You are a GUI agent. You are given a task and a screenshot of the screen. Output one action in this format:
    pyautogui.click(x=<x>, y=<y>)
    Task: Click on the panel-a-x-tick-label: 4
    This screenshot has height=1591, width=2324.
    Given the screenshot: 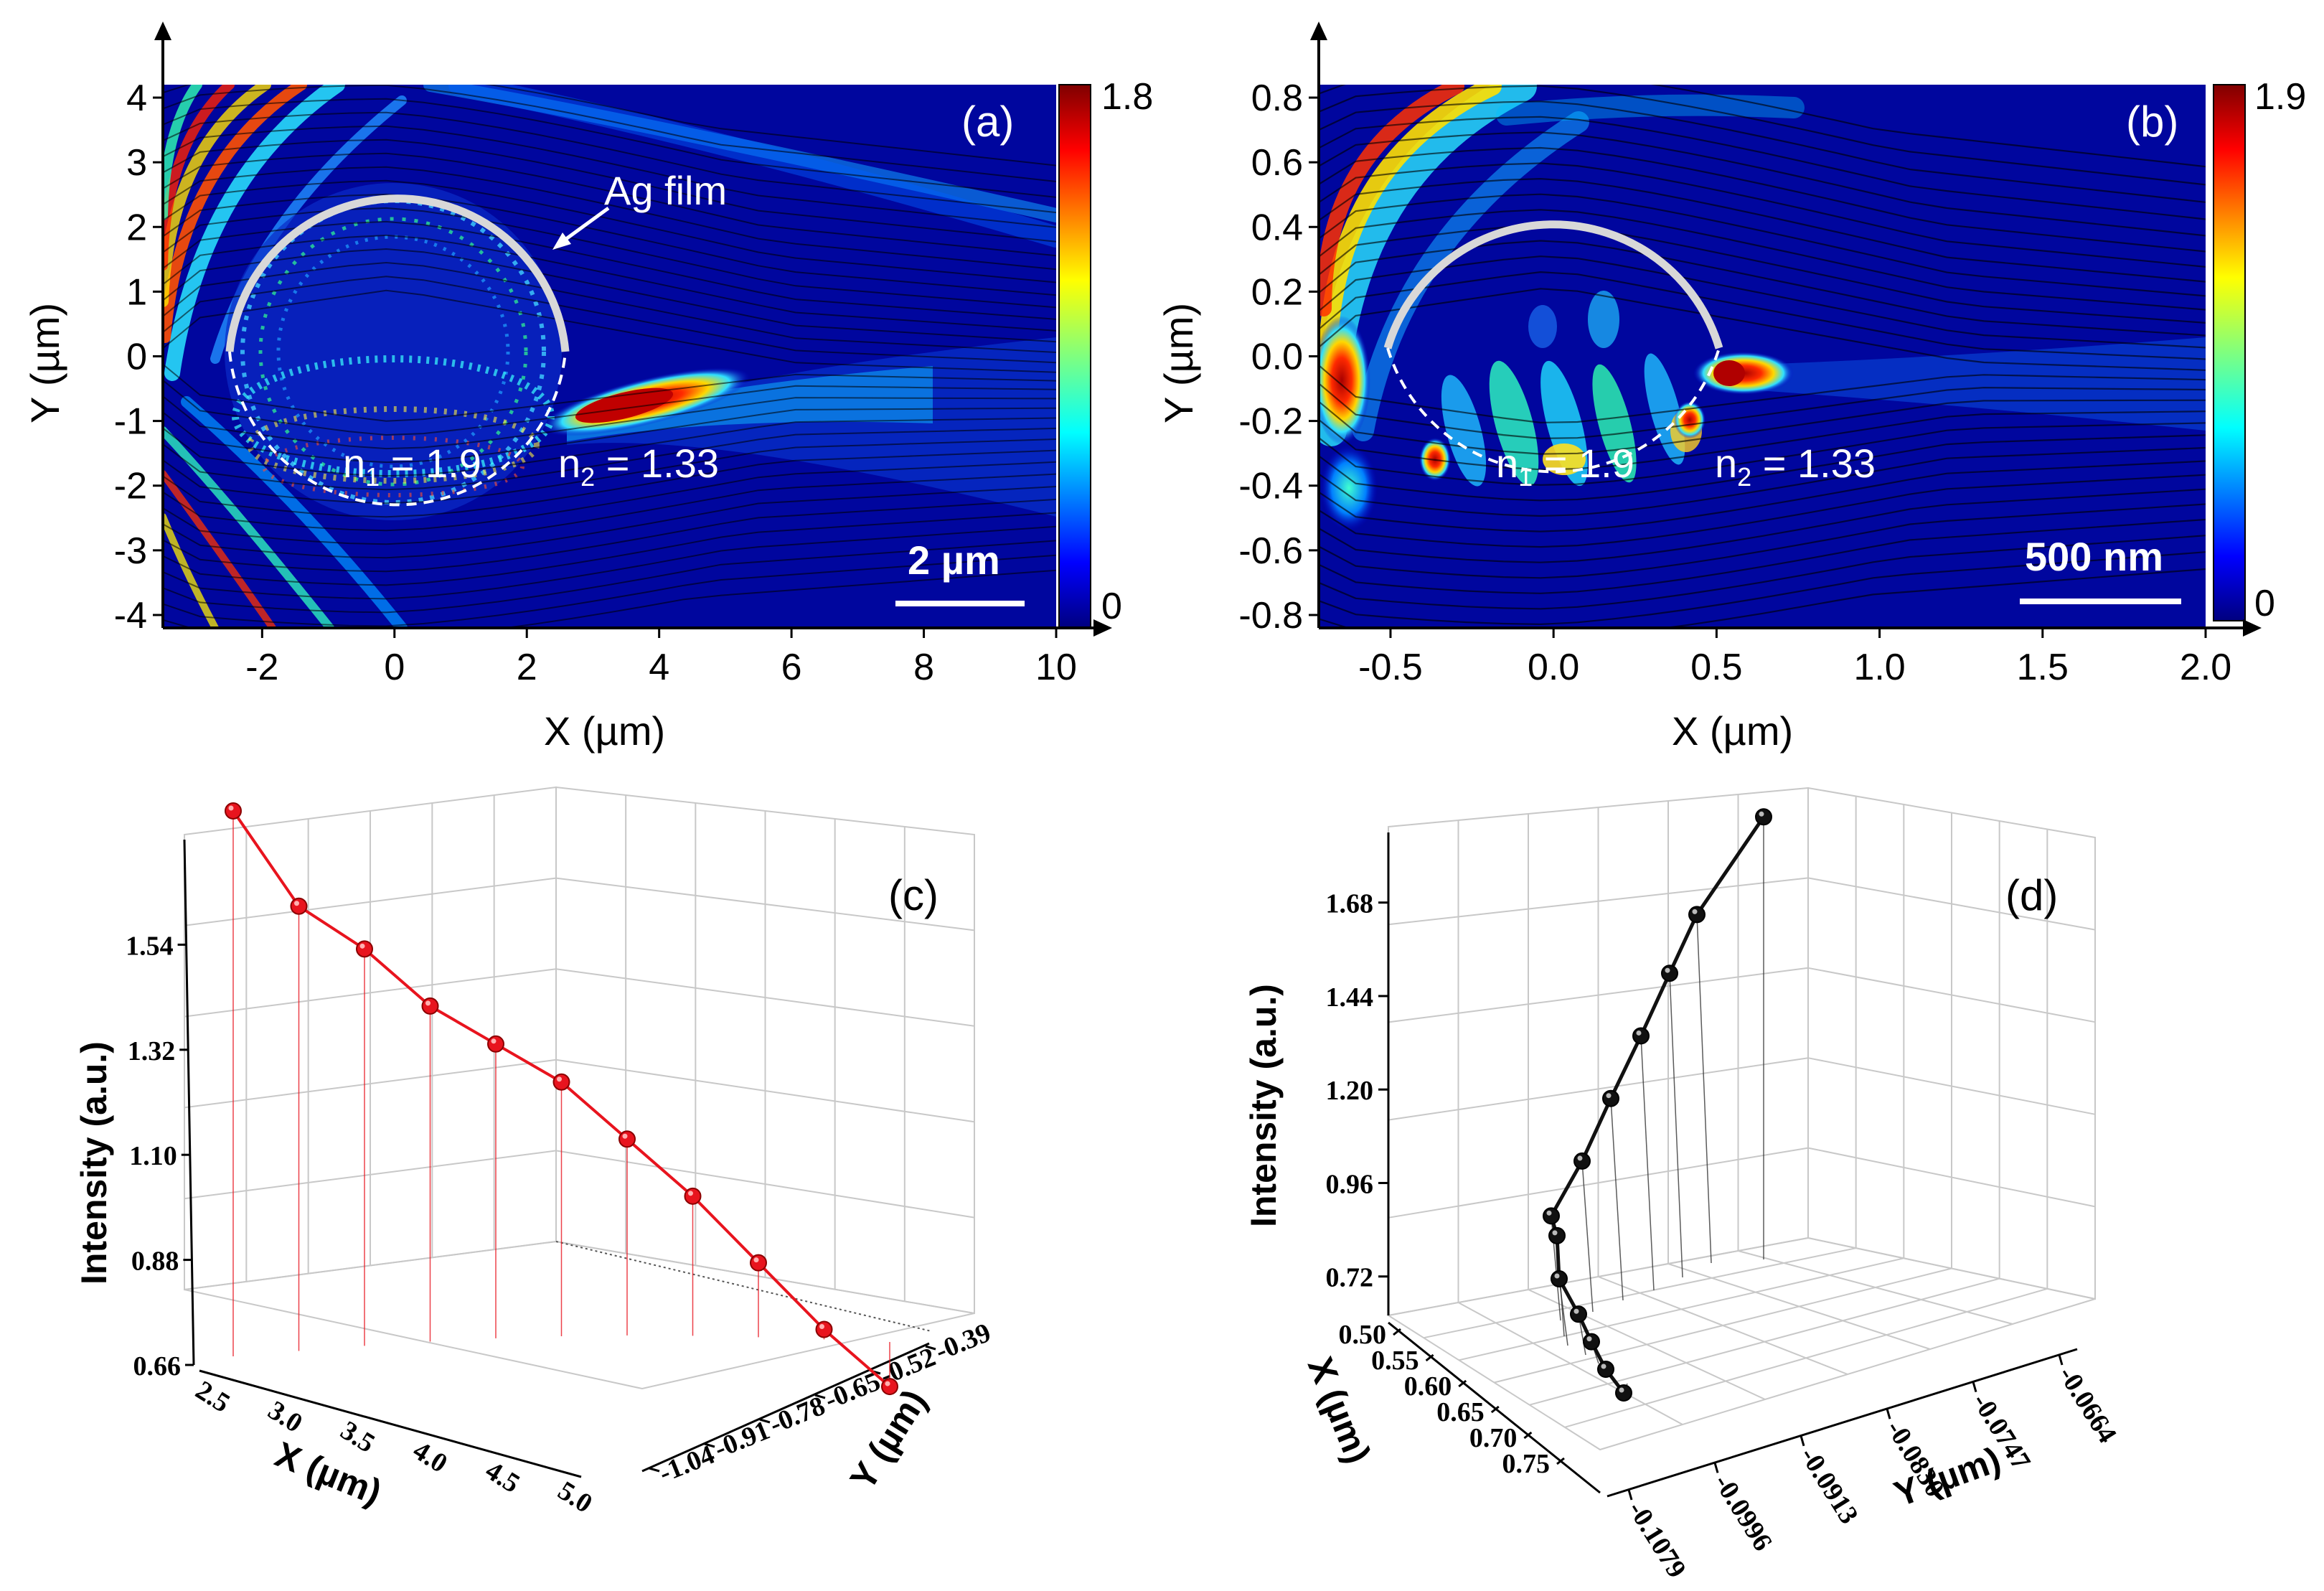 What is the action you would take?
    pyautogui.click(x=659, y=667)
    